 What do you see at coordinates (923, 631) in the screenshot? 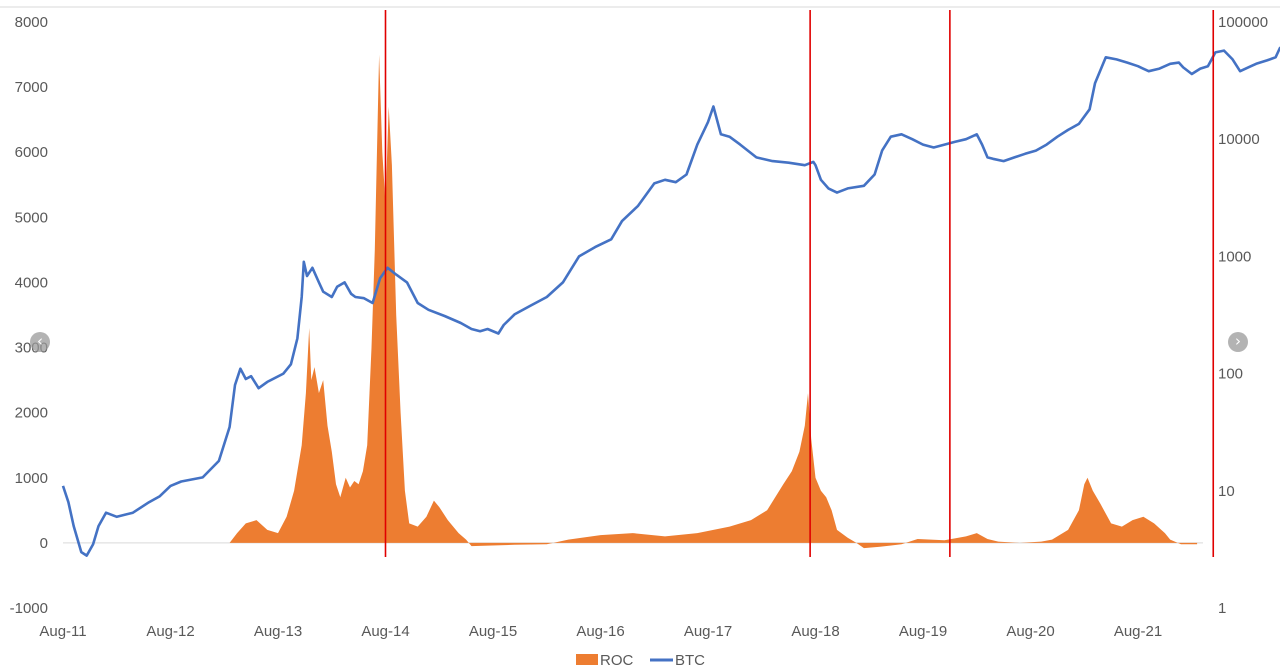
I see `x-tick-label: Aug-19` at bounding box center [923, 631].